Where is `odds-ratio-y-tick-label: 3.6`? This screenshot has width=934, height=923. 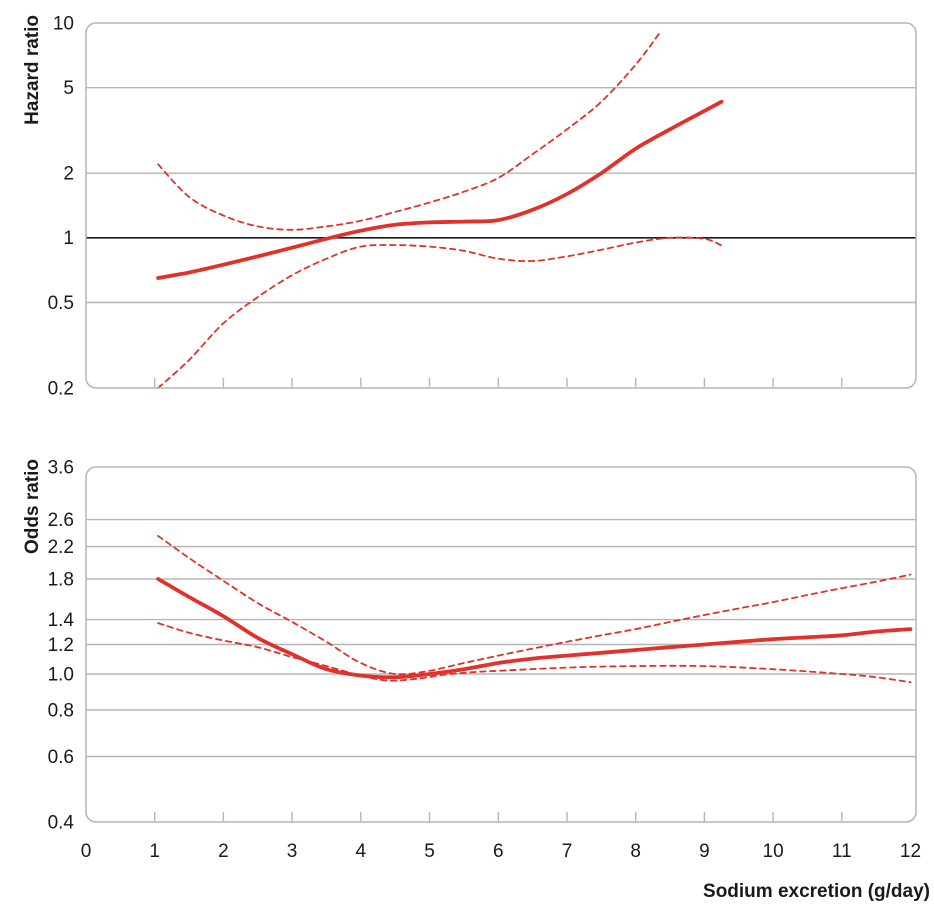
odds-ratio-y-tick-label: 3.6 is located at coordinates (61, 467).